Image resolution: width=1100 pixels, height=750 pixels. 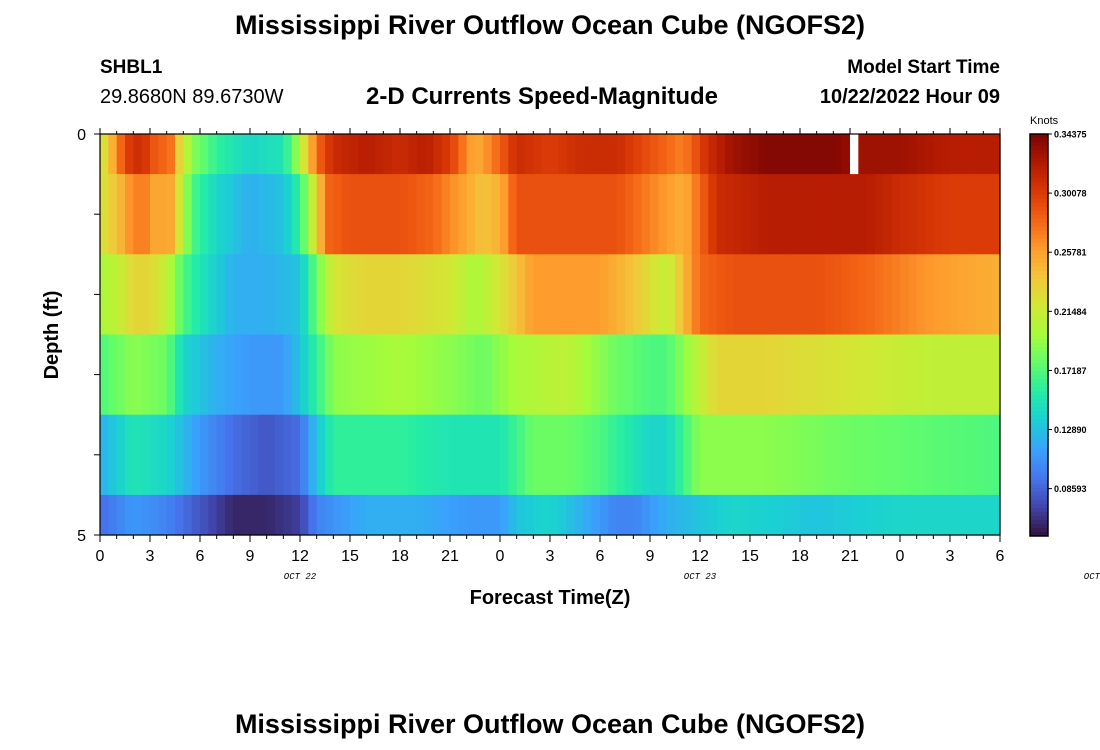 I want to click on y-axis-title: Depth (ft), so click(x=52, y=335).